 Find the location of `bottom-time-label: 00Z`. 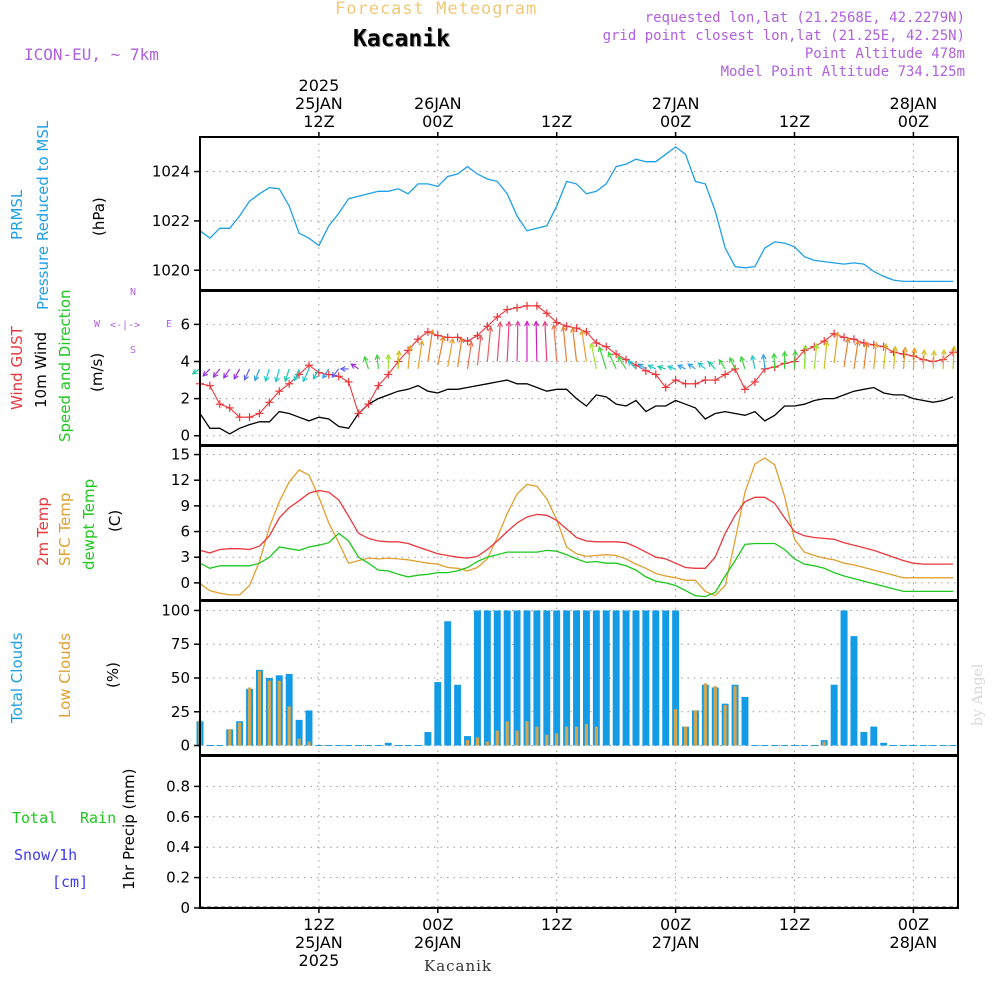

bottom-time-label: 00Z is located at coordinates (437, 924).